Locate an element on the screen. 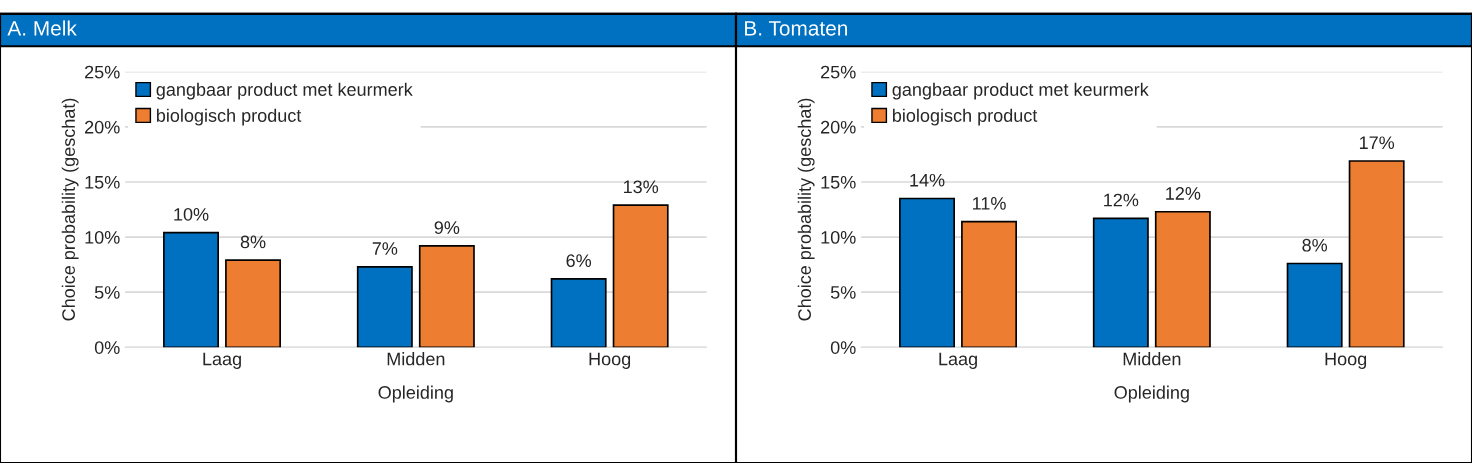 The height and width of the screenshot is (463, 1472). data-label: 11% is located at coordinates (989, 203).